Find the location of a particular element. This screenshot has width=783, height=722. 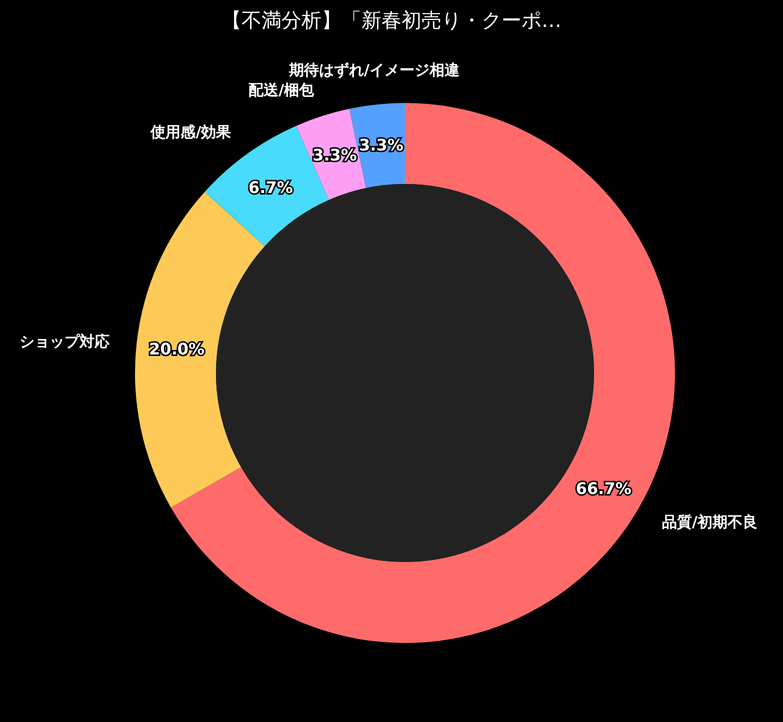

data-label: 20.0% is located at coordinates (177, 349).